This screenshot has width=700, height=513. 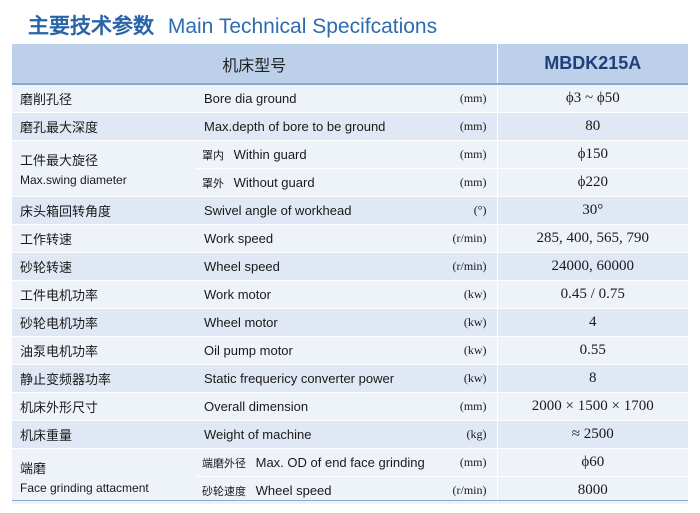 What do you see at coordinates (104, 476) in the screenshot?
I see `param-group-label: 端磨 Face grinding attacment` at bounding box center [104, 476].